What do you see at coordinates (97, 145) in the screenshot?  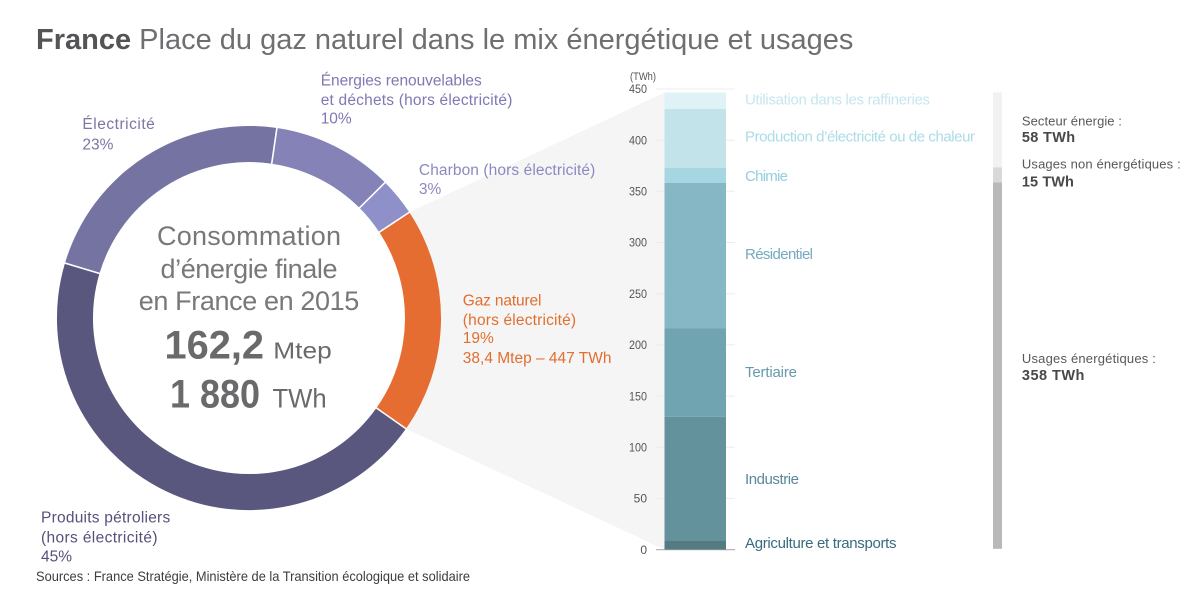 I see `svg-text: 23%` at bounding box center [97, 145].